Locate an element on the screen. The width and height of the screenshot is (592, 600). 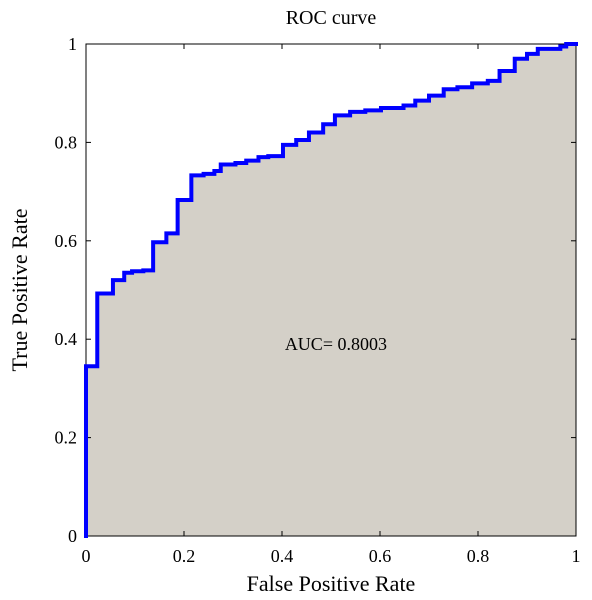
y-tick-label: 0.8 is located at coordinates (66, 142).